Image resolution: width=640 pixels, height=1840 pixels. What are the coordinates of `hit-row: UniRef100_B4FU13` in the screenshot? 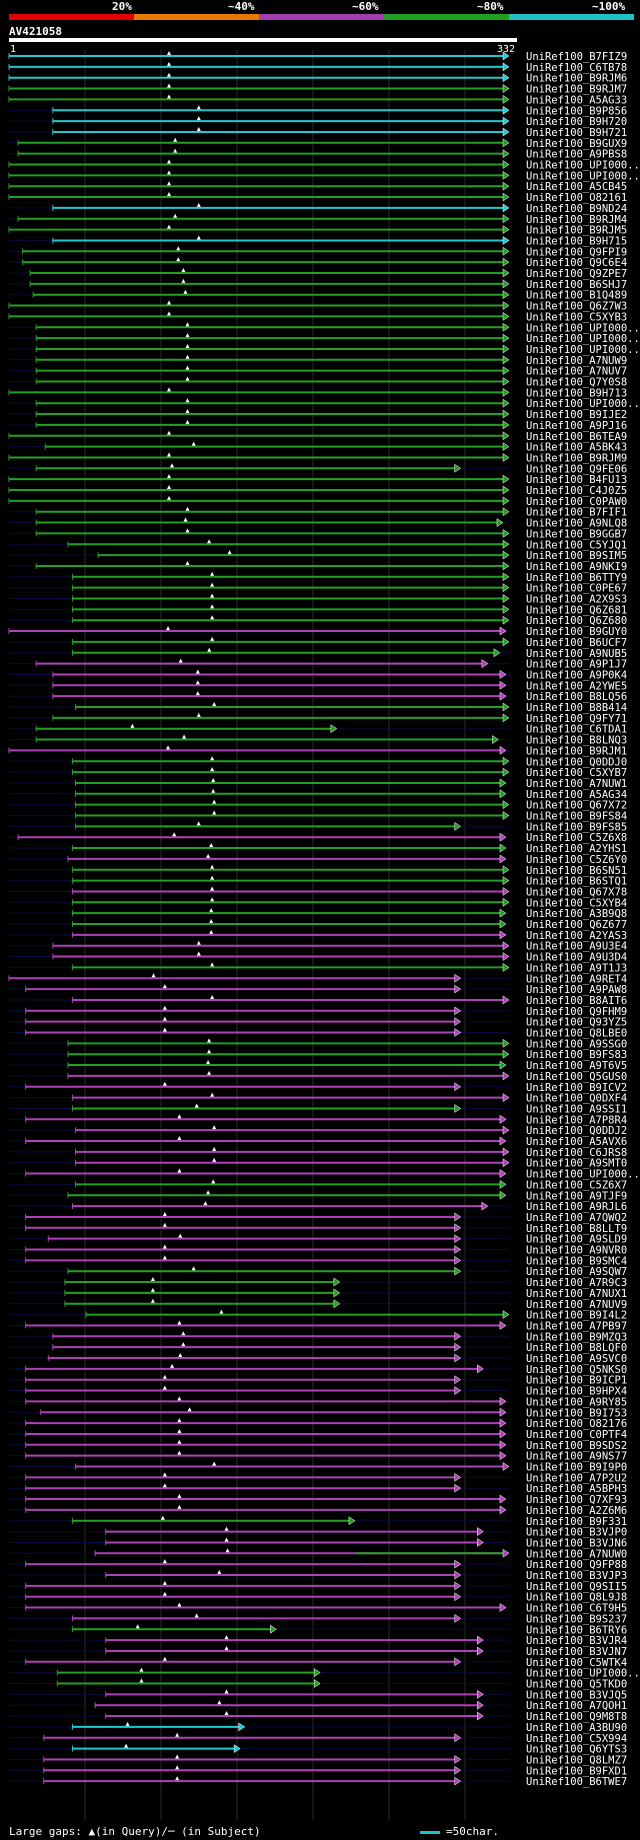 It's located at (317, 480).